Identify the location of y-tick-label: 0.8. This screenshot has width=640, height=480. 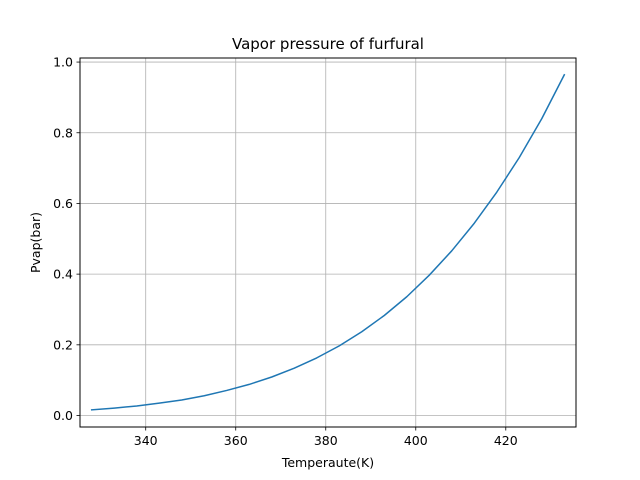
(63, 132).